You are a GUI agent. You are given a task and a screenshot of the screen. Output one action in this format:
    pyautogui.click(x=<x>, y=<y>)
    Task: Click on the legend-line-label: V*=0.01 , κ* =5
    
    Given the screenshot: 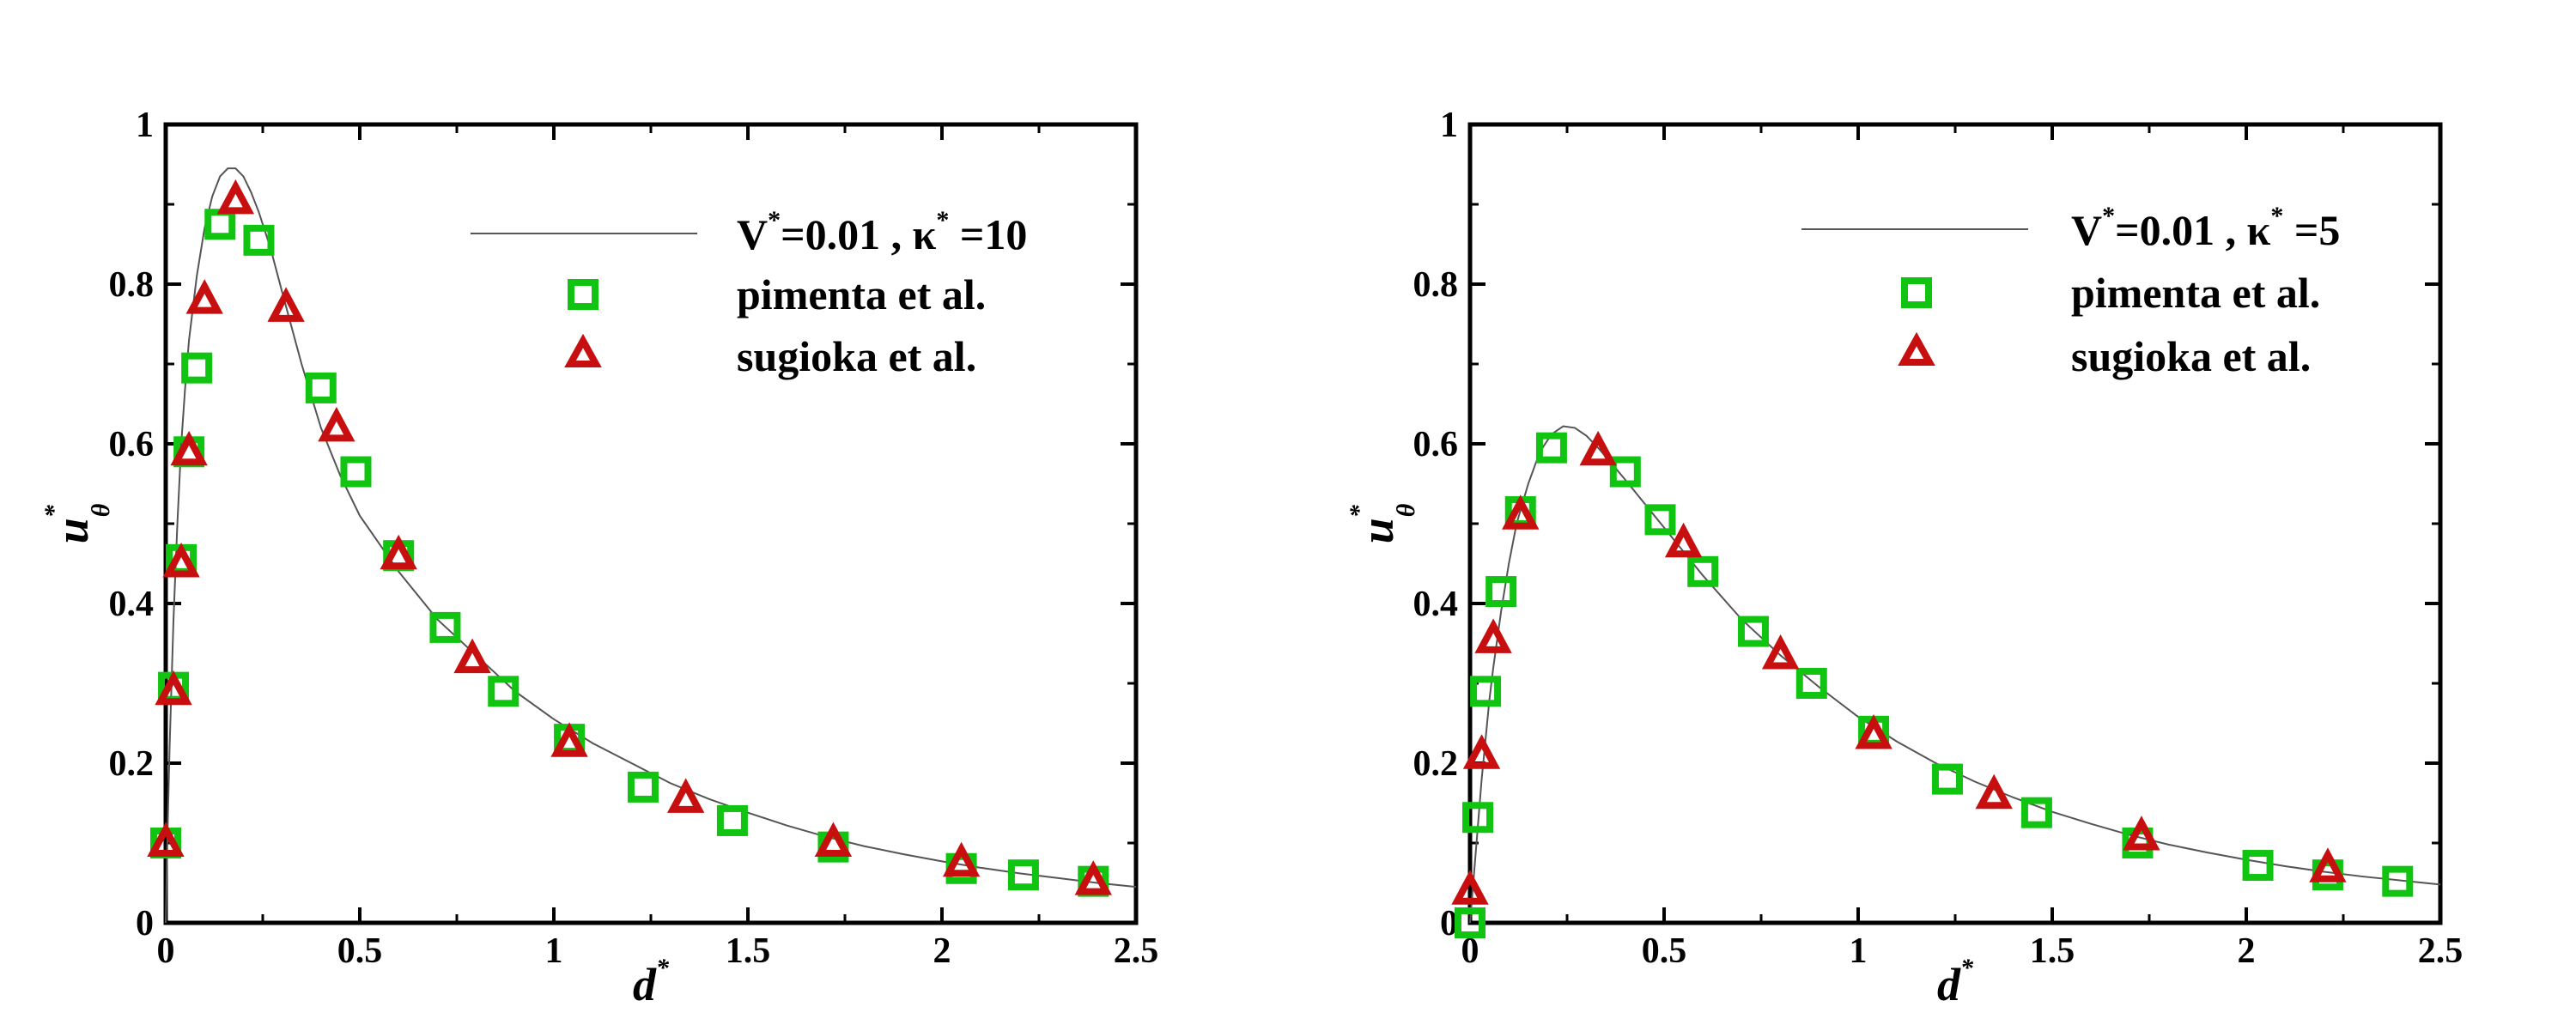 What is the action you would take?
    pyautogui.click(x=2206, y=228)
    